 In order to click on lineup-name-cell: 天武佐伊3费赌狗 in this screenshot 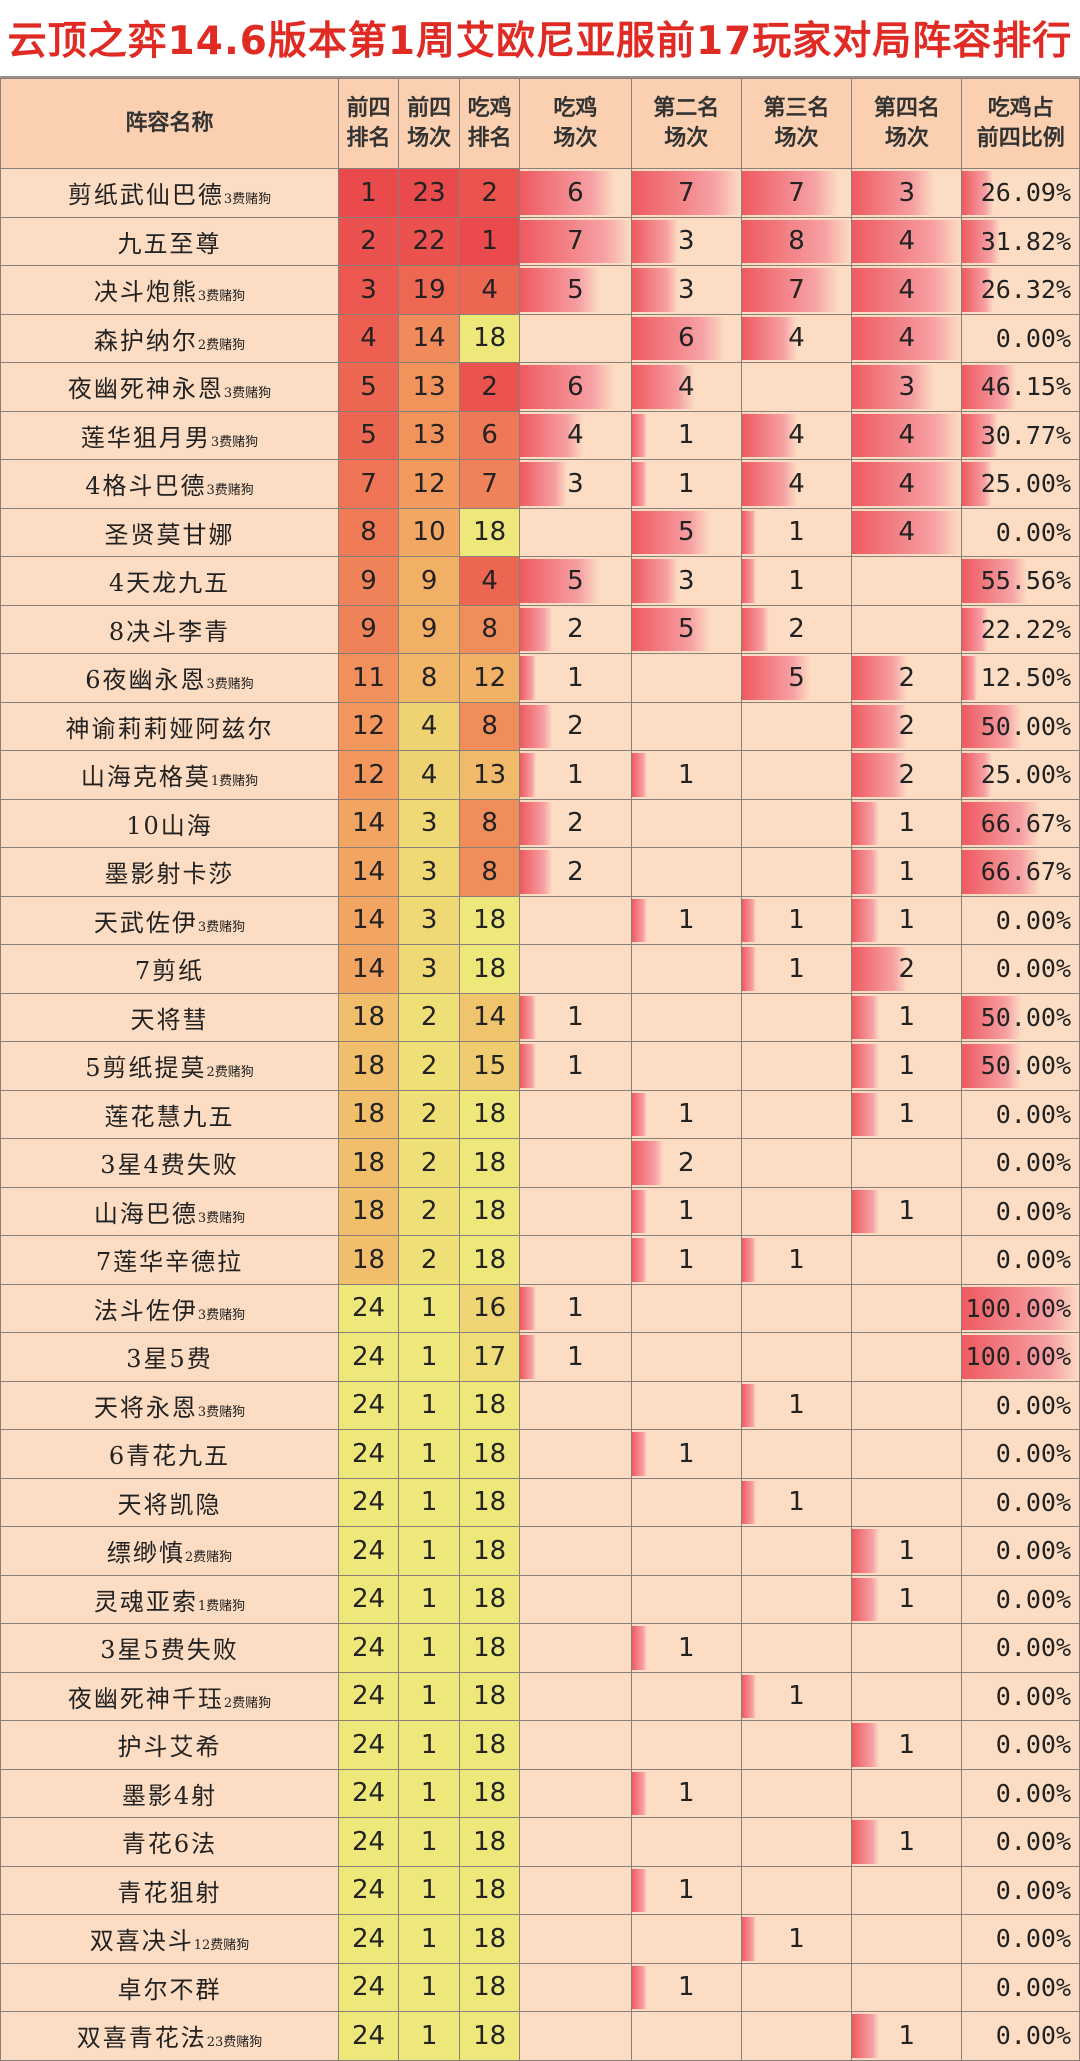, I will do `click(170, 920)`.